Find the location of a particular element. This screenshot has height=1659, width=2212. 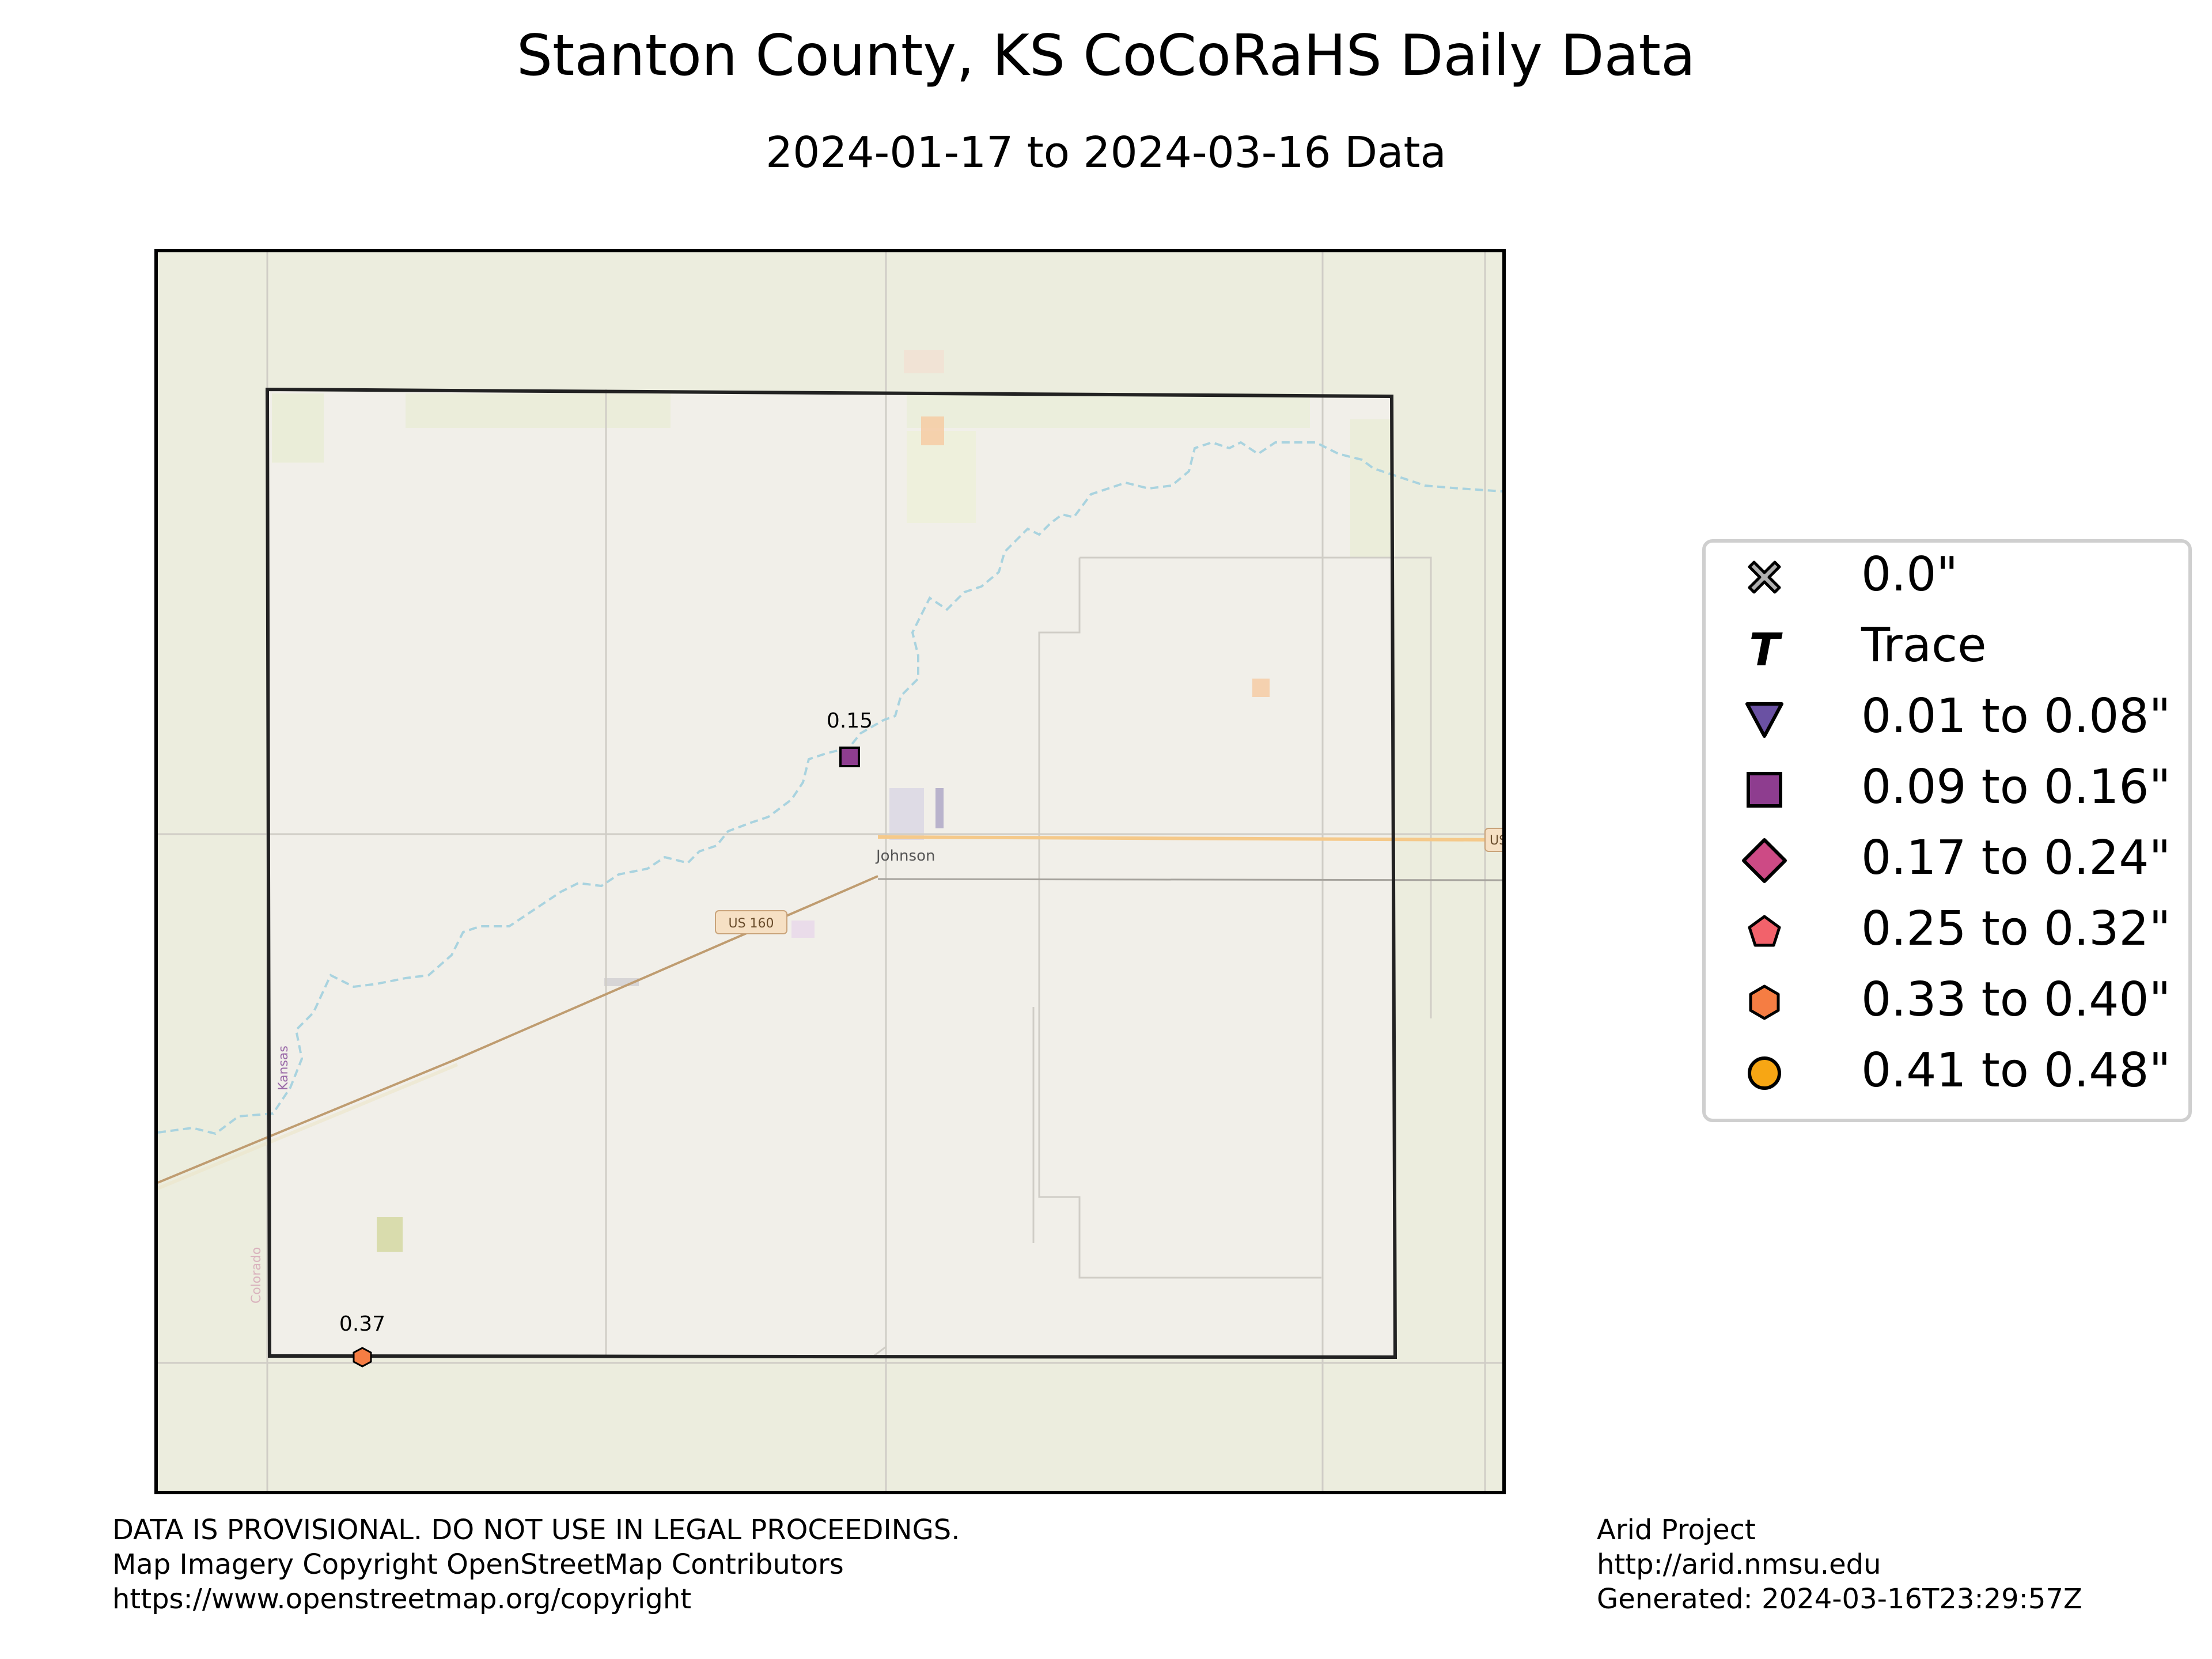

trace-t-icon: T is located at coordinates (1766, 648).